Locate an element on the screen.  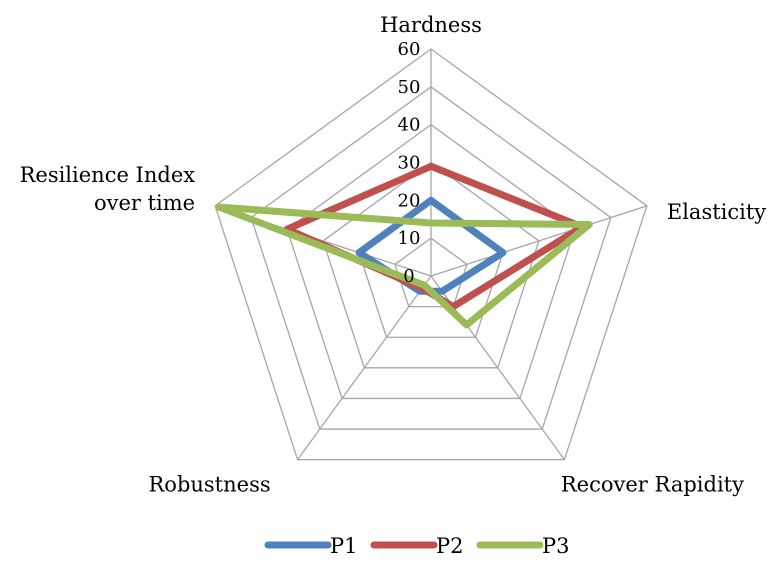
legend-label: P1 is located at coordinates (344, 546).